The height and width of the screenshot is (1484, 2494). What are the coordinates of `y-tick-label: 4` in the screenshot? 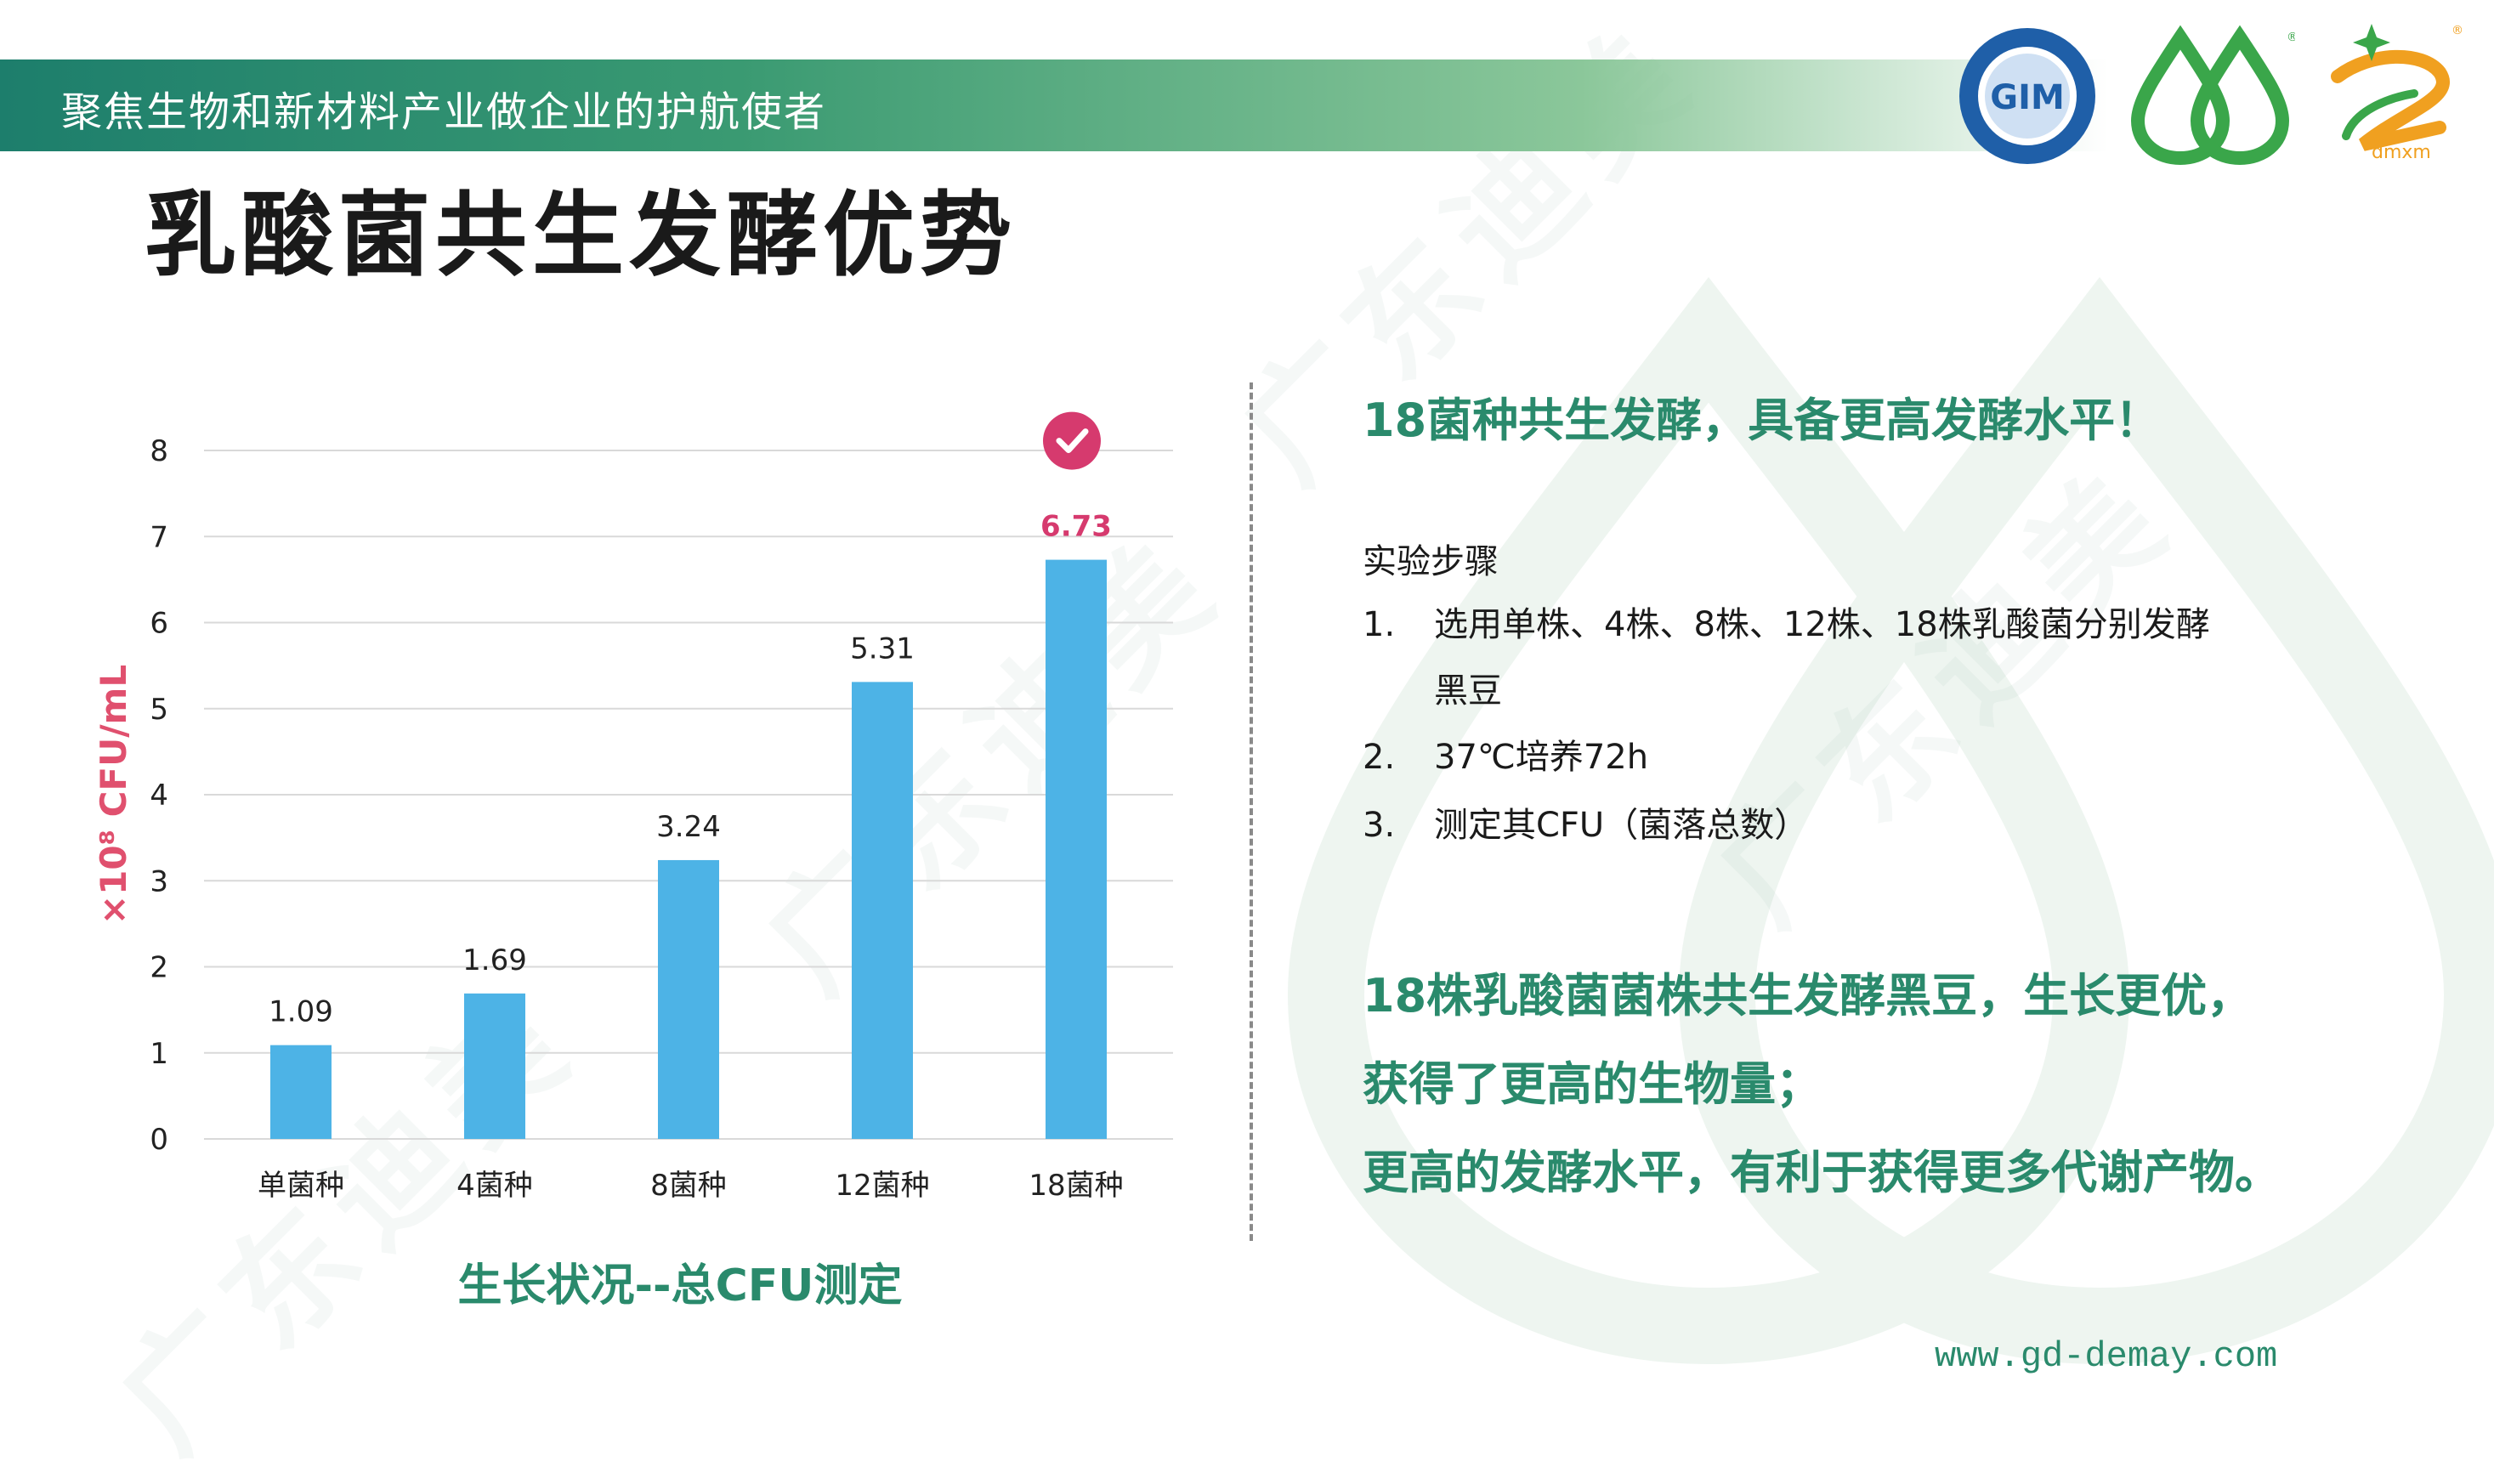 It's located at (159, 796).